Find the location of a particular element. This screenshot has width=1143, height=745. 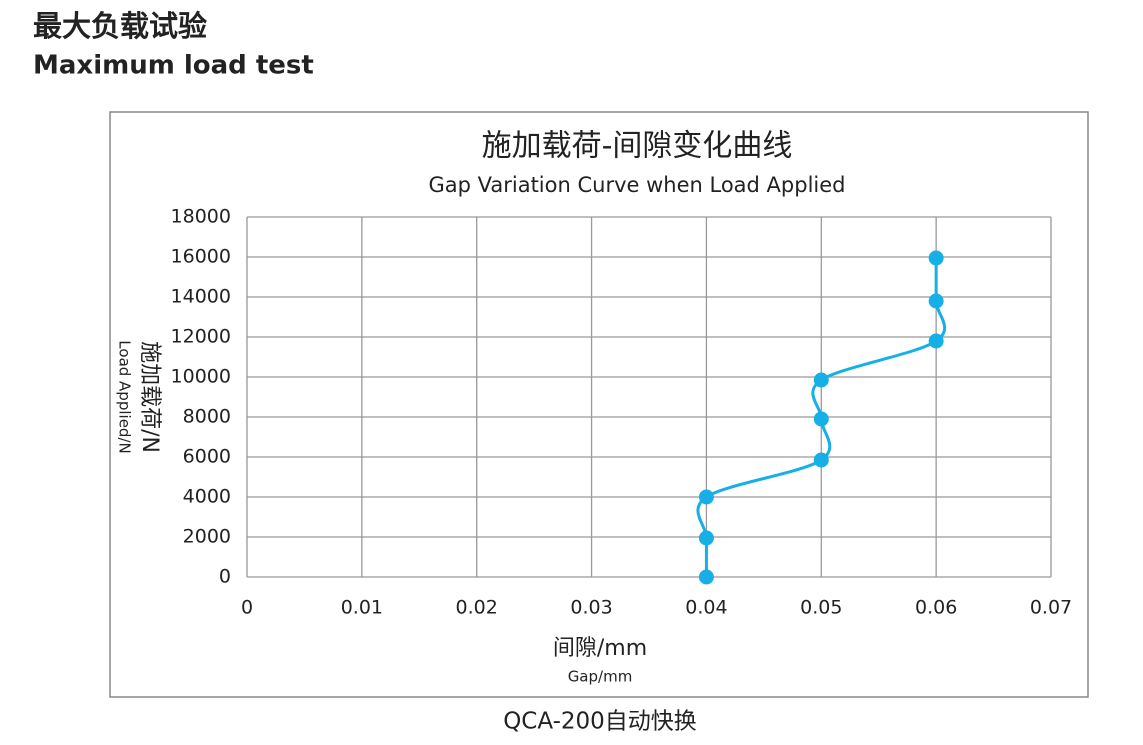

y-tick-label: 6000 is located at coordinates (207, 457).